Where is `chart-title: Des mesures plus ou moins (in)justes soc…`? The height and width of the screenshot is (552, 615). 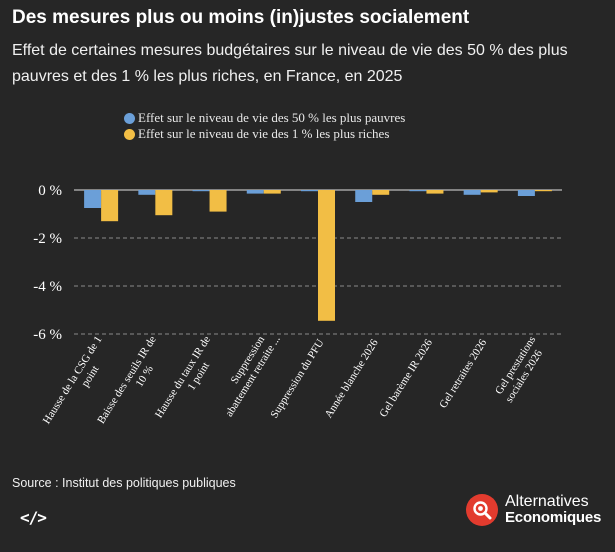 chart-title: Des mesures plus ou moins (in)justes soc… is located at coordinates (241, 17).